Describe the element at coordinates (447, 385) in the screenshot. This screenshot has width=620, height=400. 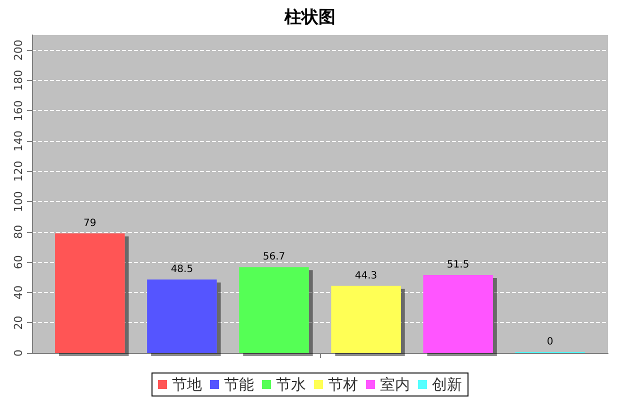
I see `legend-label: 创新` at that location.